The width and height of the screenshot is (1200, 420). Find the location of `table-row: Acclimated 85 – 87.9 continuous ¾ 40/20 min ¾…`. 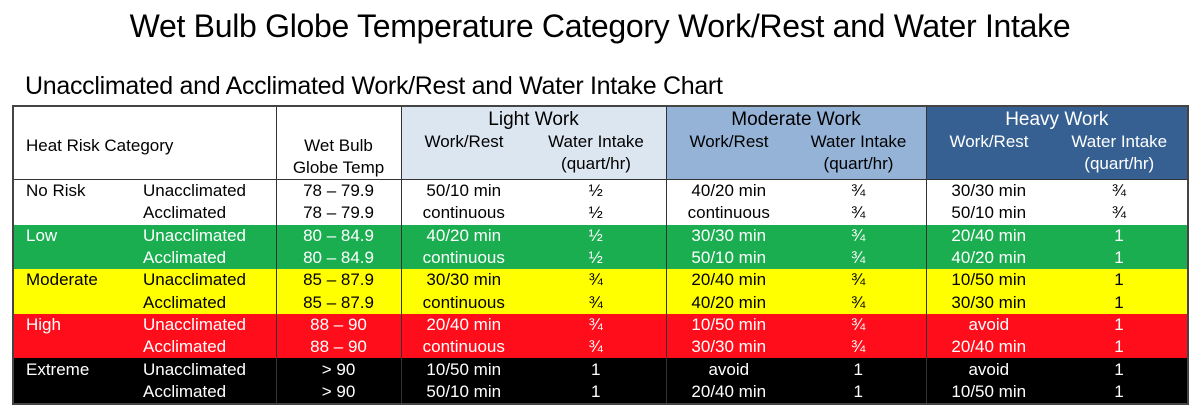

table-row: Acclimated 85 – 87.9 continuous ¾ 40/20 min ¾… is located at coordinates (601, 302).